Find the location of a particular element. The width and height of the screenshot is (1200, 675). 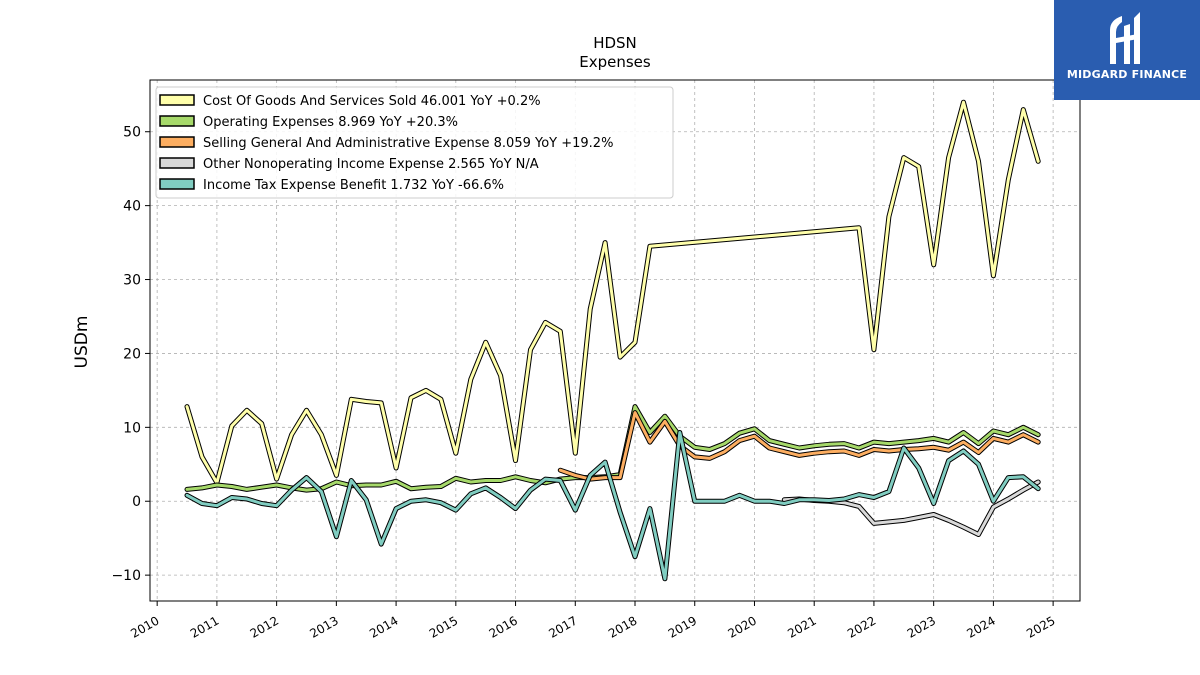

y-tick-label: 50 is located at coordinates (132, 133).